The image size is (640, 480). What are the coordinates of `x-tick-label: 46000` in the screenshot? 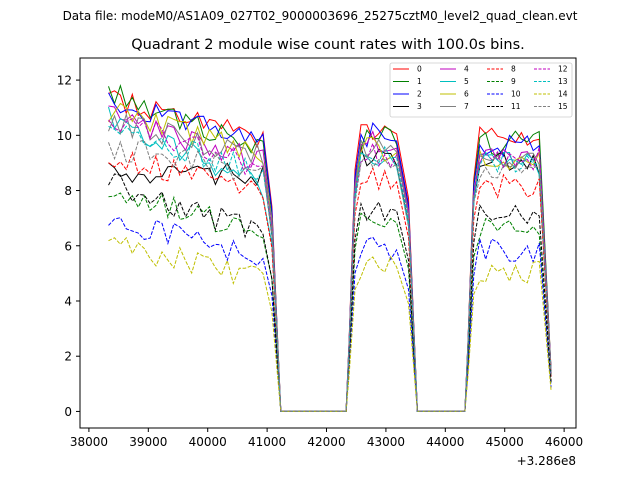 It's located at (564, 442).